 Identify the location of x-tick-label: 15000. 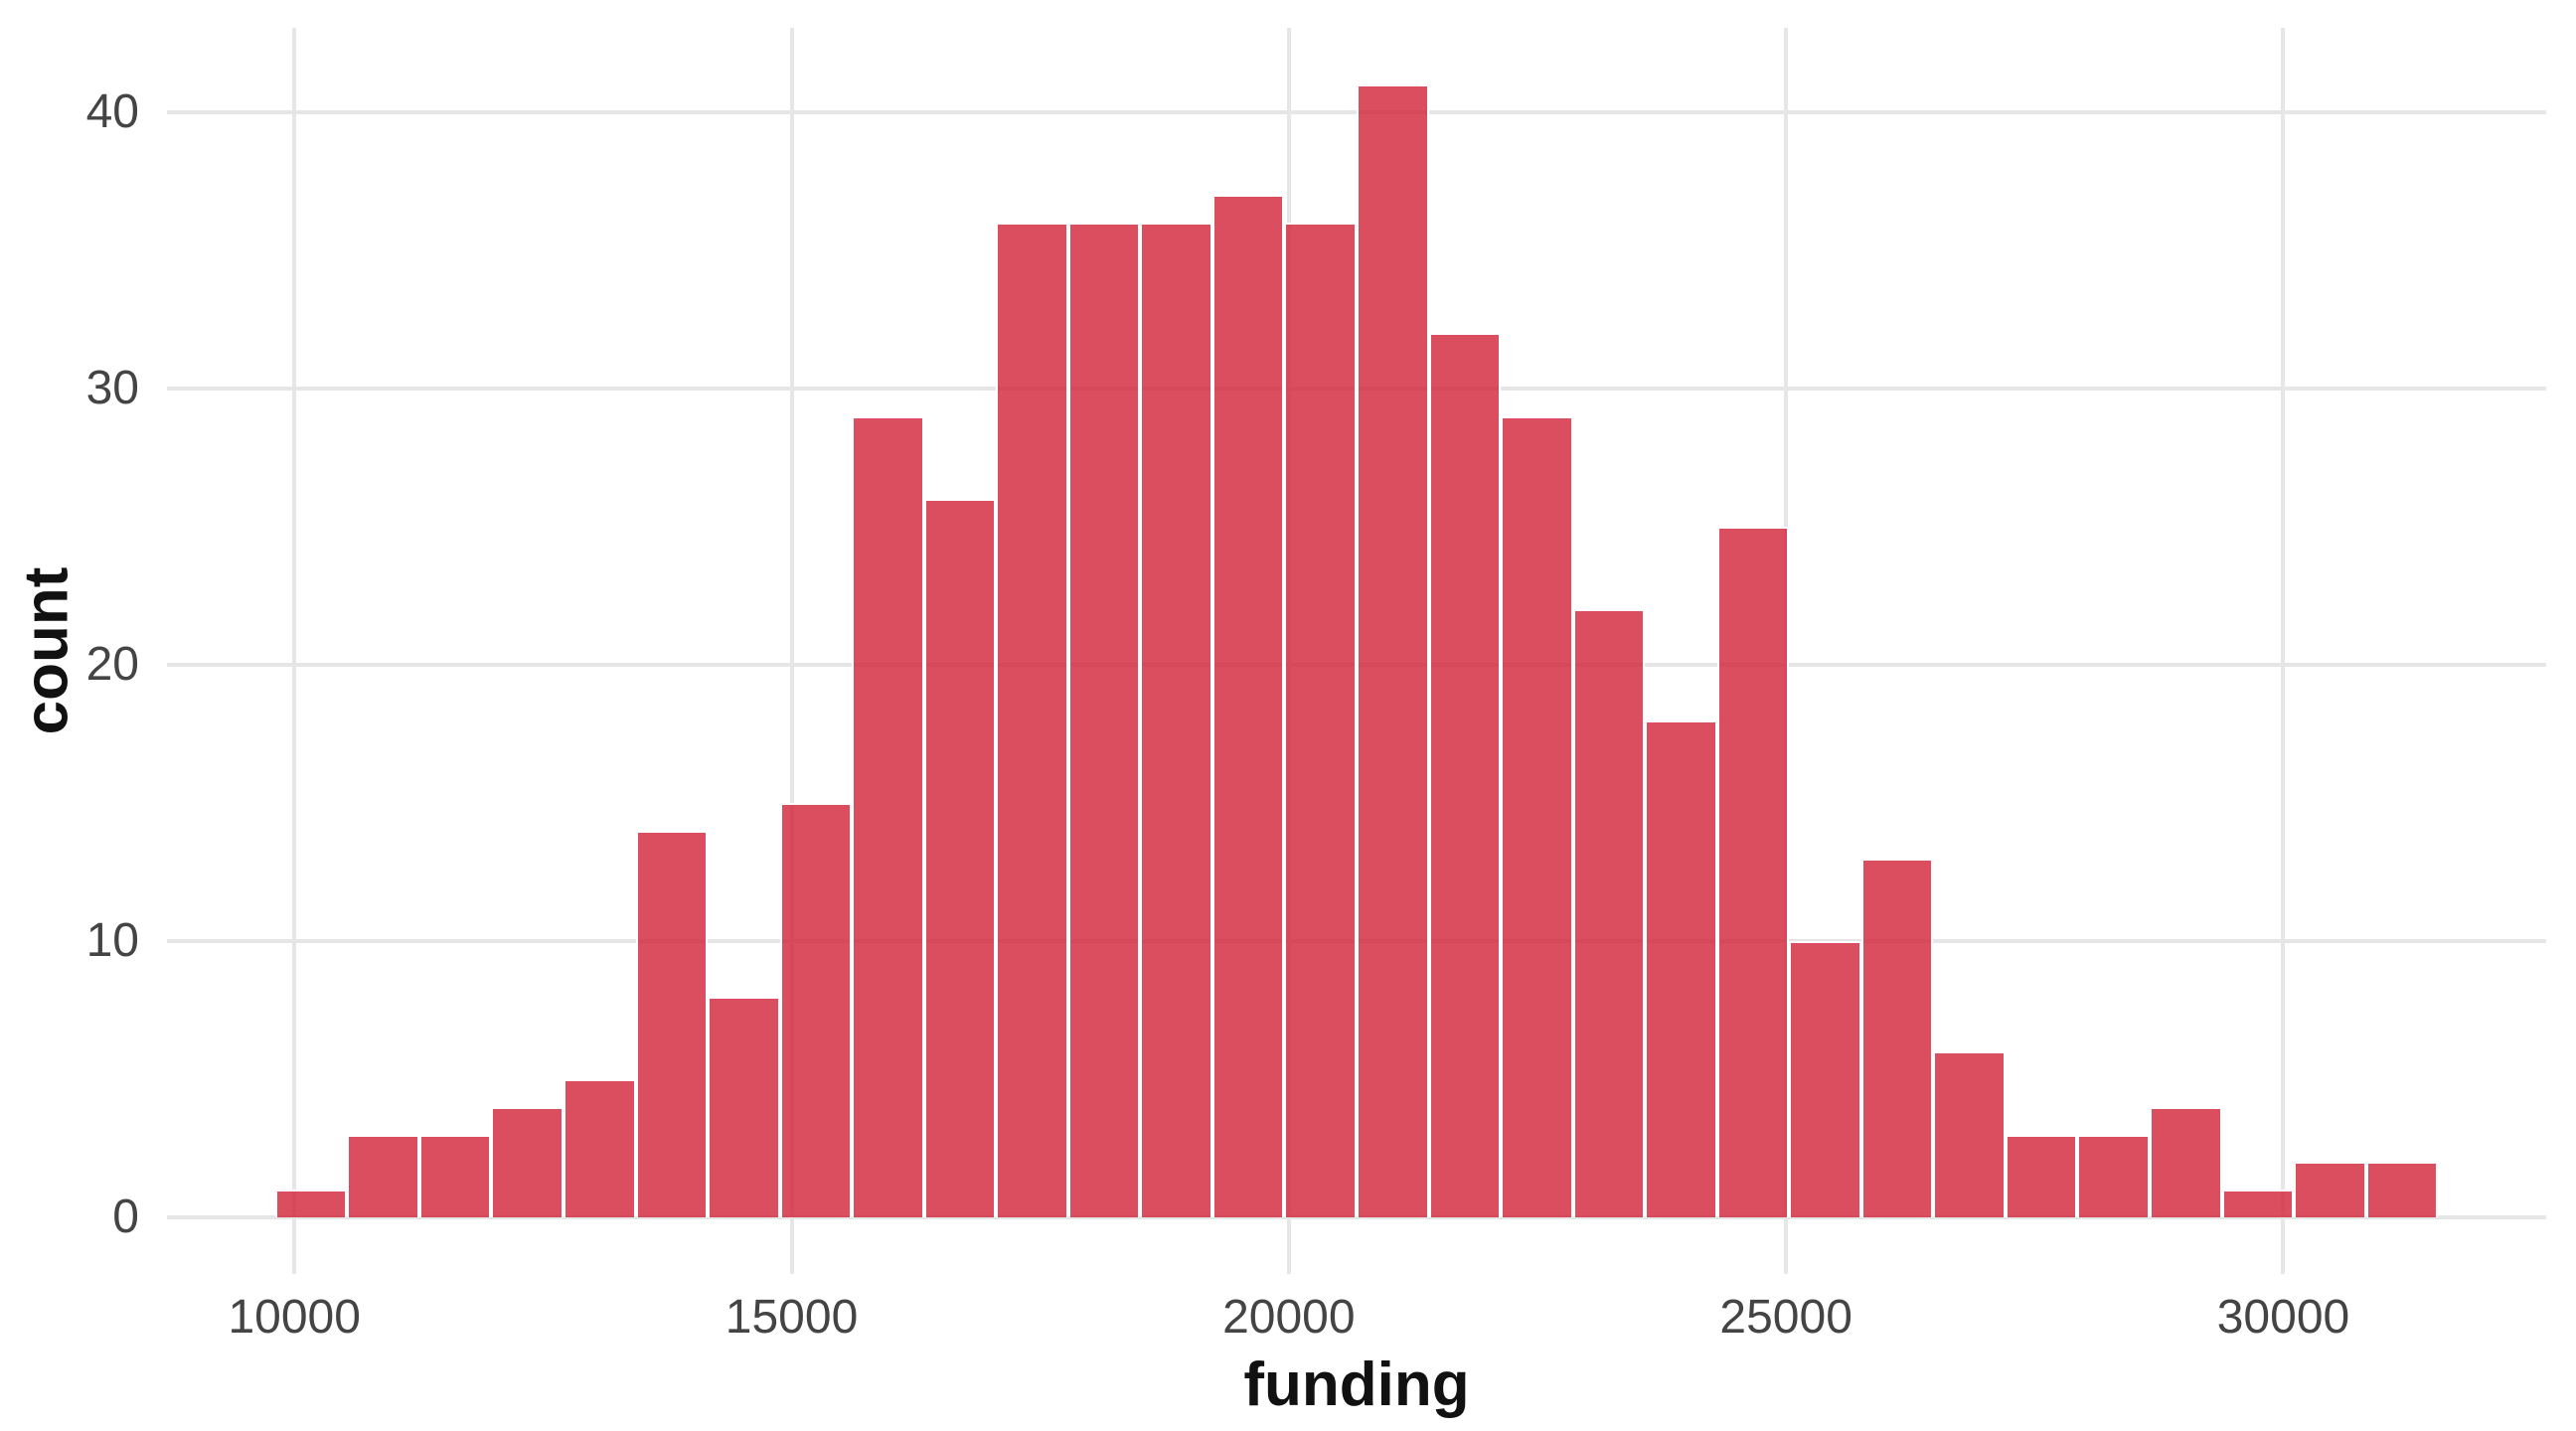
(791, 1317).